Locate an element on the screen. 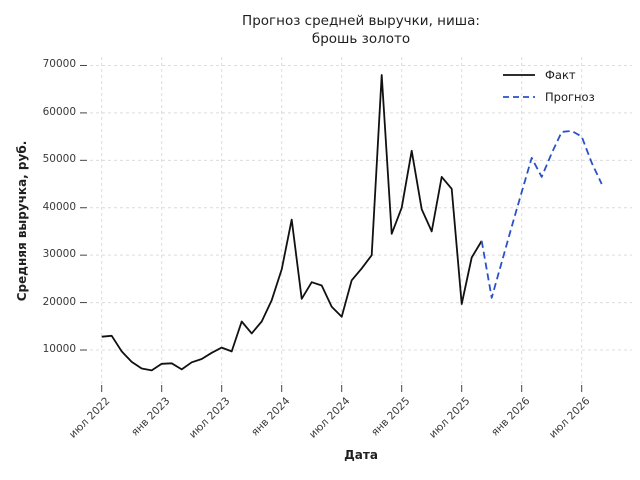 This screenshot has width=640, height=480. fact-line-sample-icon is located at coordinates (519, 75).